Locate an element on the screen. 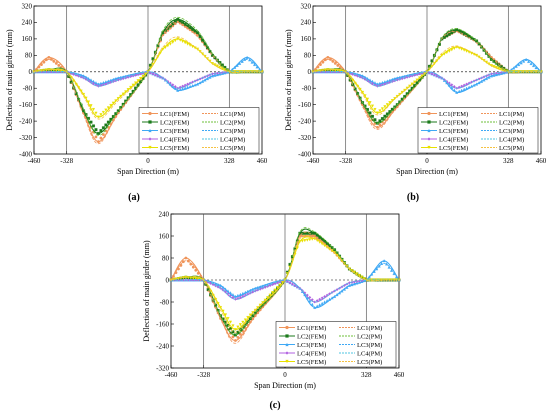 This screenshot has height=412, width=550. panel-label-c: (c) is located at coordinates (274, 405).